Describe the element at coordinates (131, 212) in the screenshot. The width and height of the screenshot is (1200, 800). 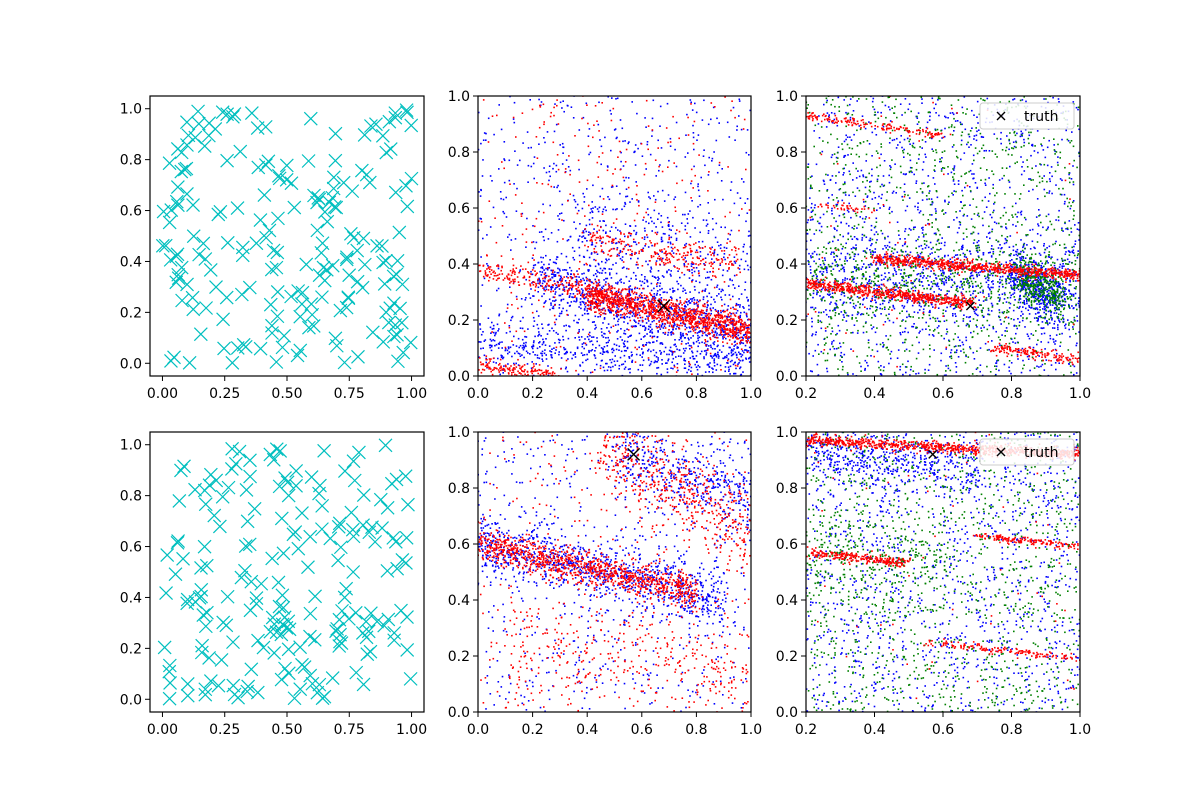
I see `y-tick-label: 0.6` at that location.